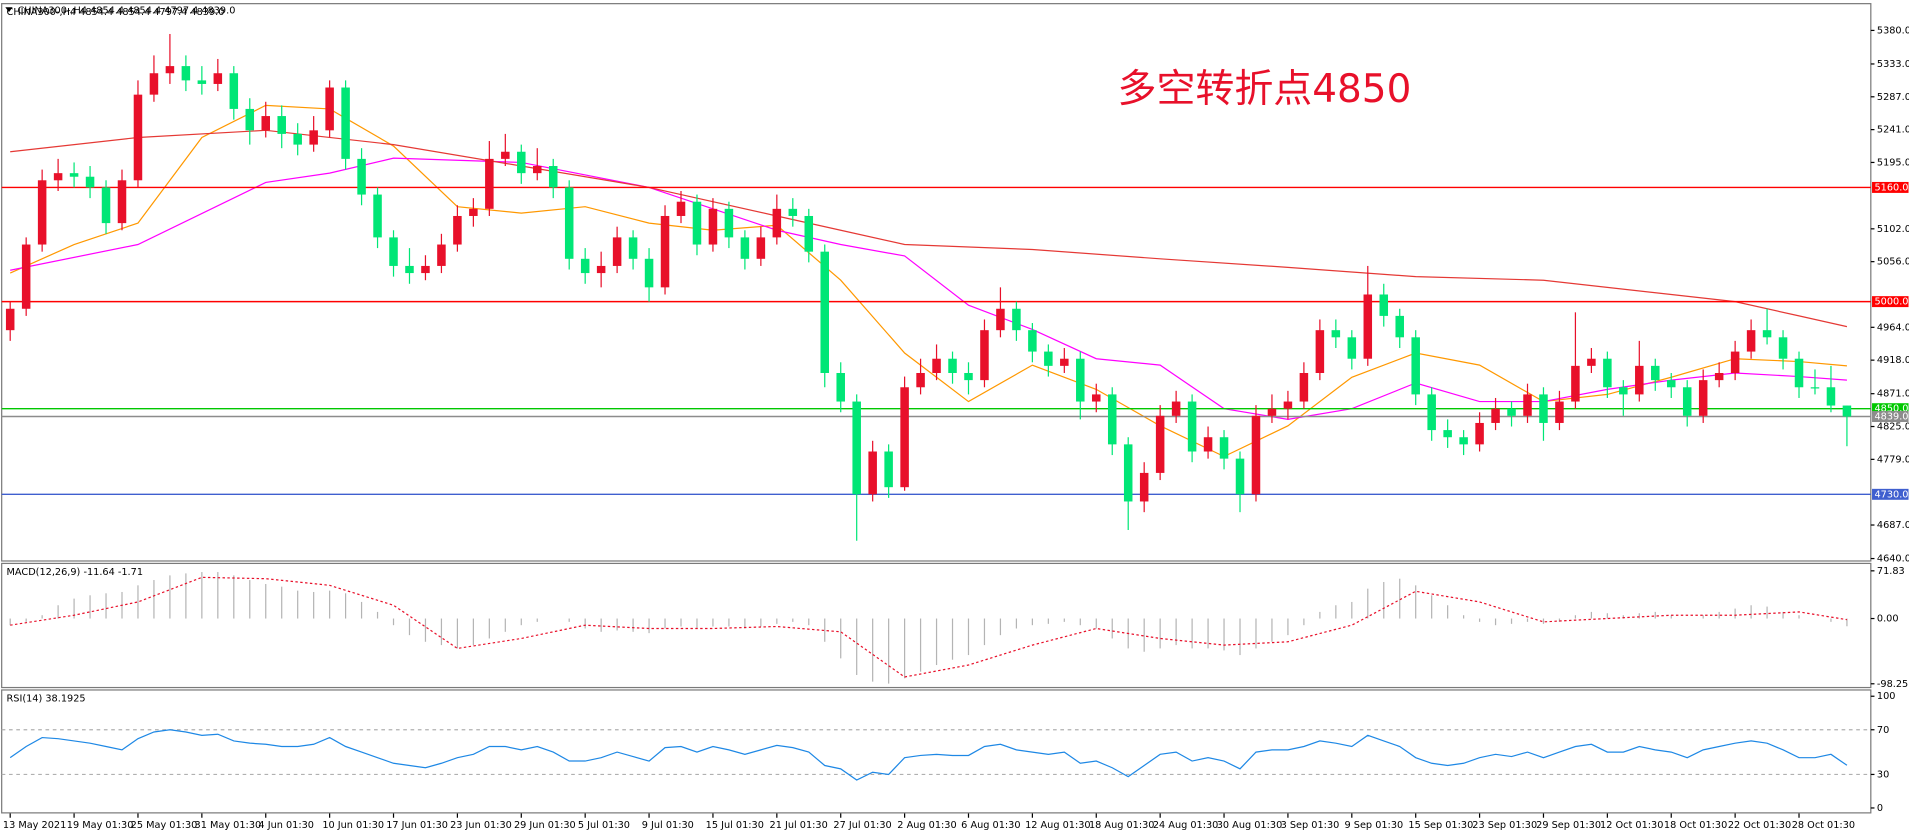 The image size is (1909, 836). What do you see at coordinates (9, 10) in the screenshot?
I see `menu-arrow` at bounding box center [9, 10].